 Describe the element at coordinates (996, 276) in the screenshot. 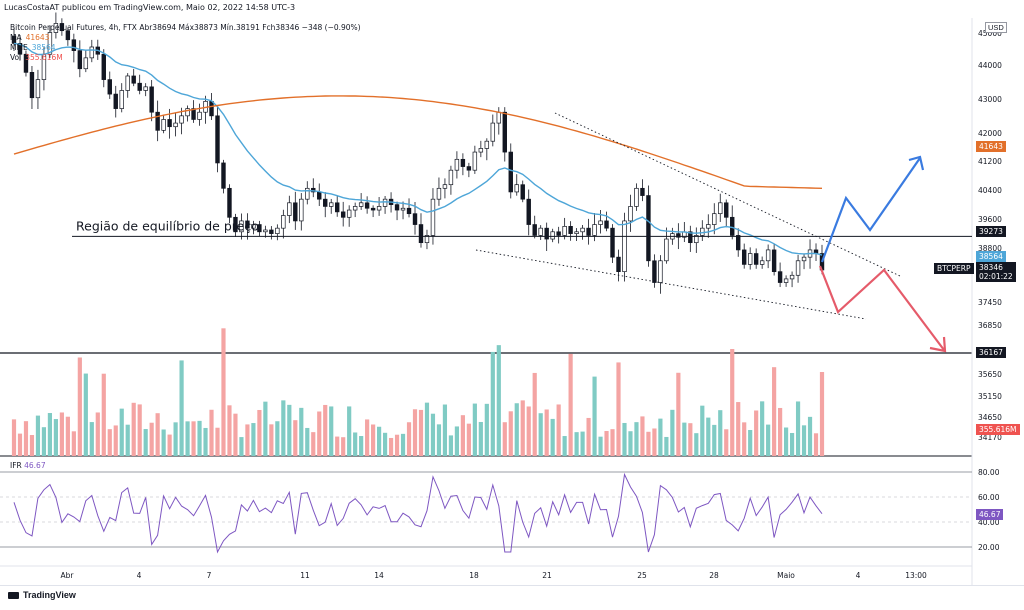

I see `bar-countdown: 02:01:22` at that location.